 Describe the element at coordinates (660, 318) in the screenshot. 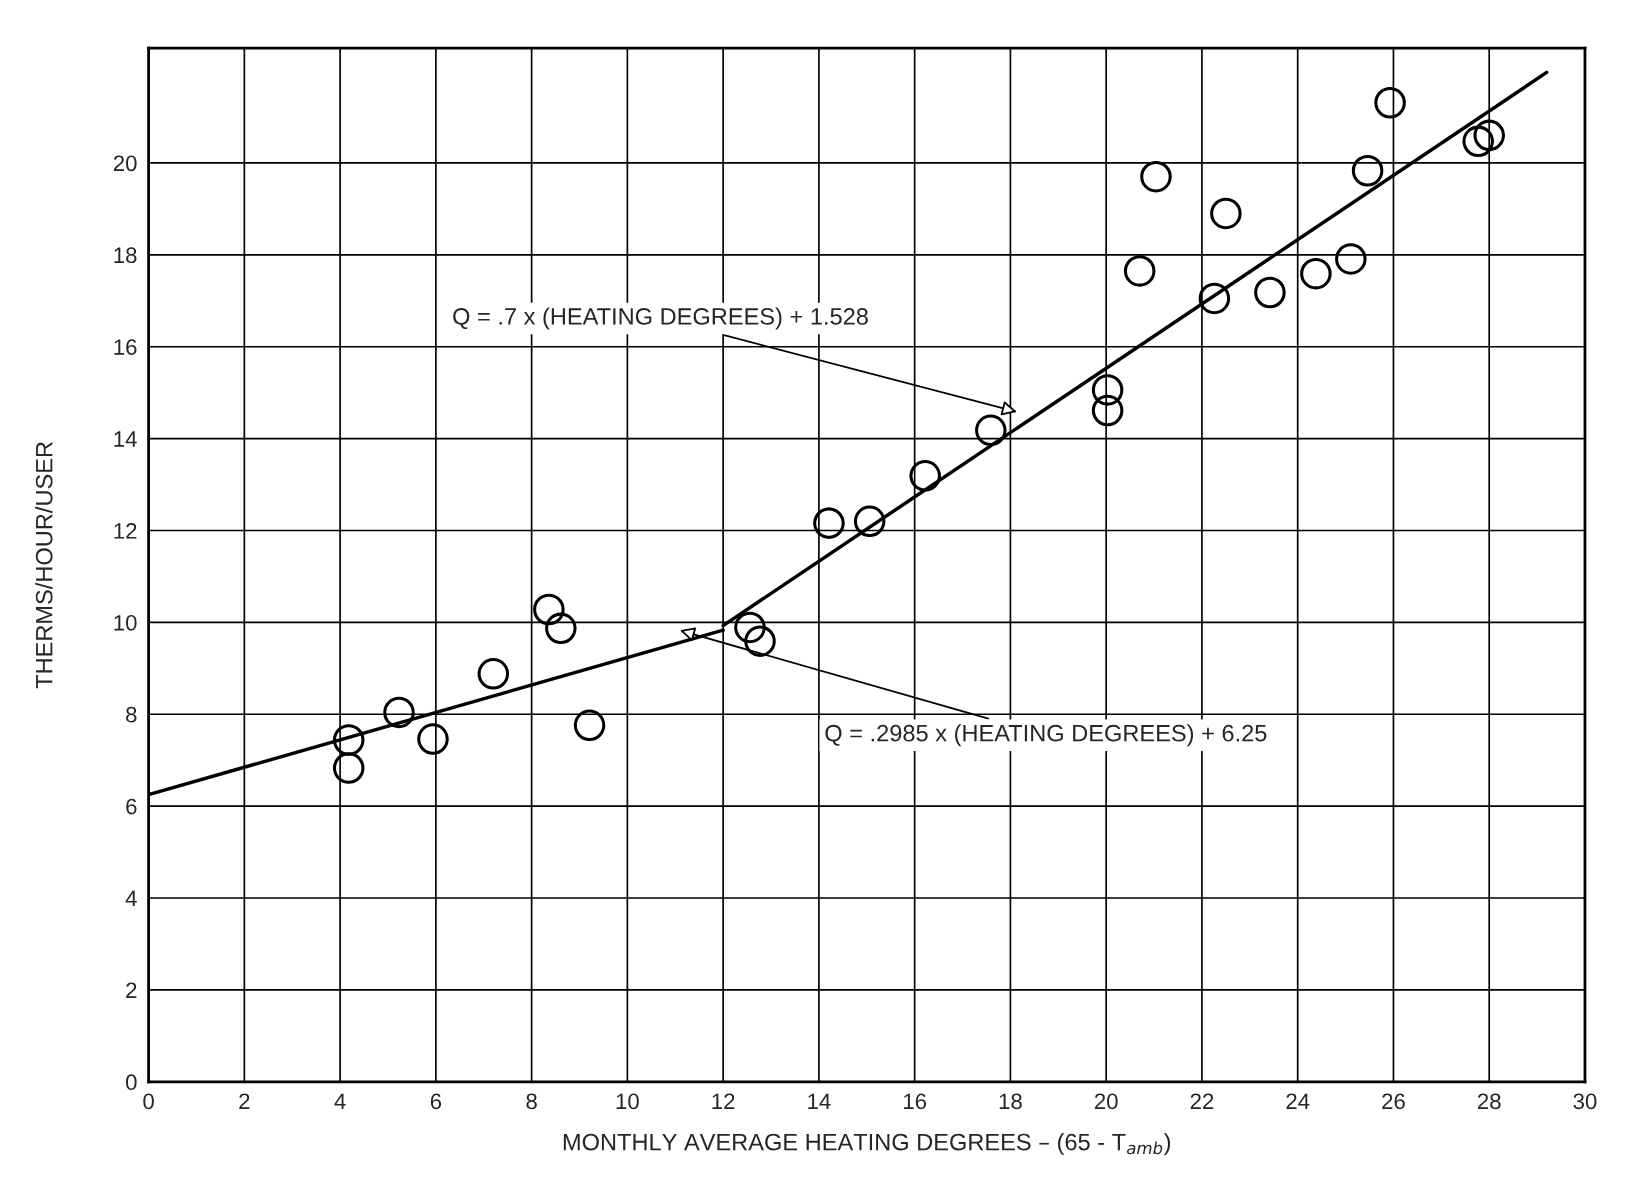

I see `annotation: Q = .7 x (HEATING DEGREES) + 1.528` at that location.